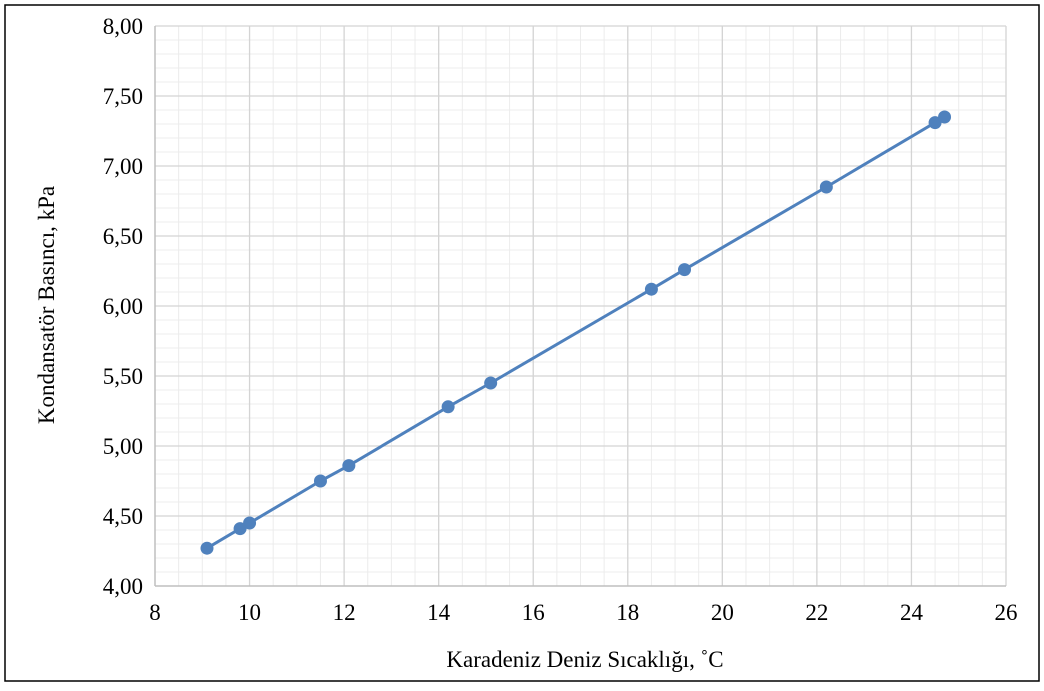  I want to click on x-axis-title: Karadeniz Deniz Sıcaklığı, ˚C, so click(584, 659).